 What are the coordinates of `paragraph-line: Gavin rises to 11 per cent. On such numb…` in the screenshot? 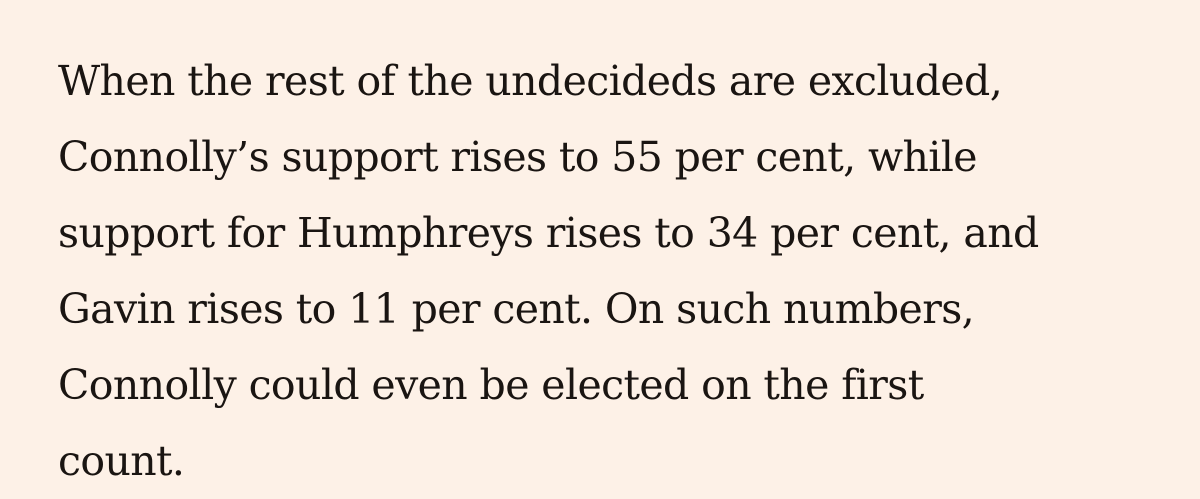 It's located at (516, 309).